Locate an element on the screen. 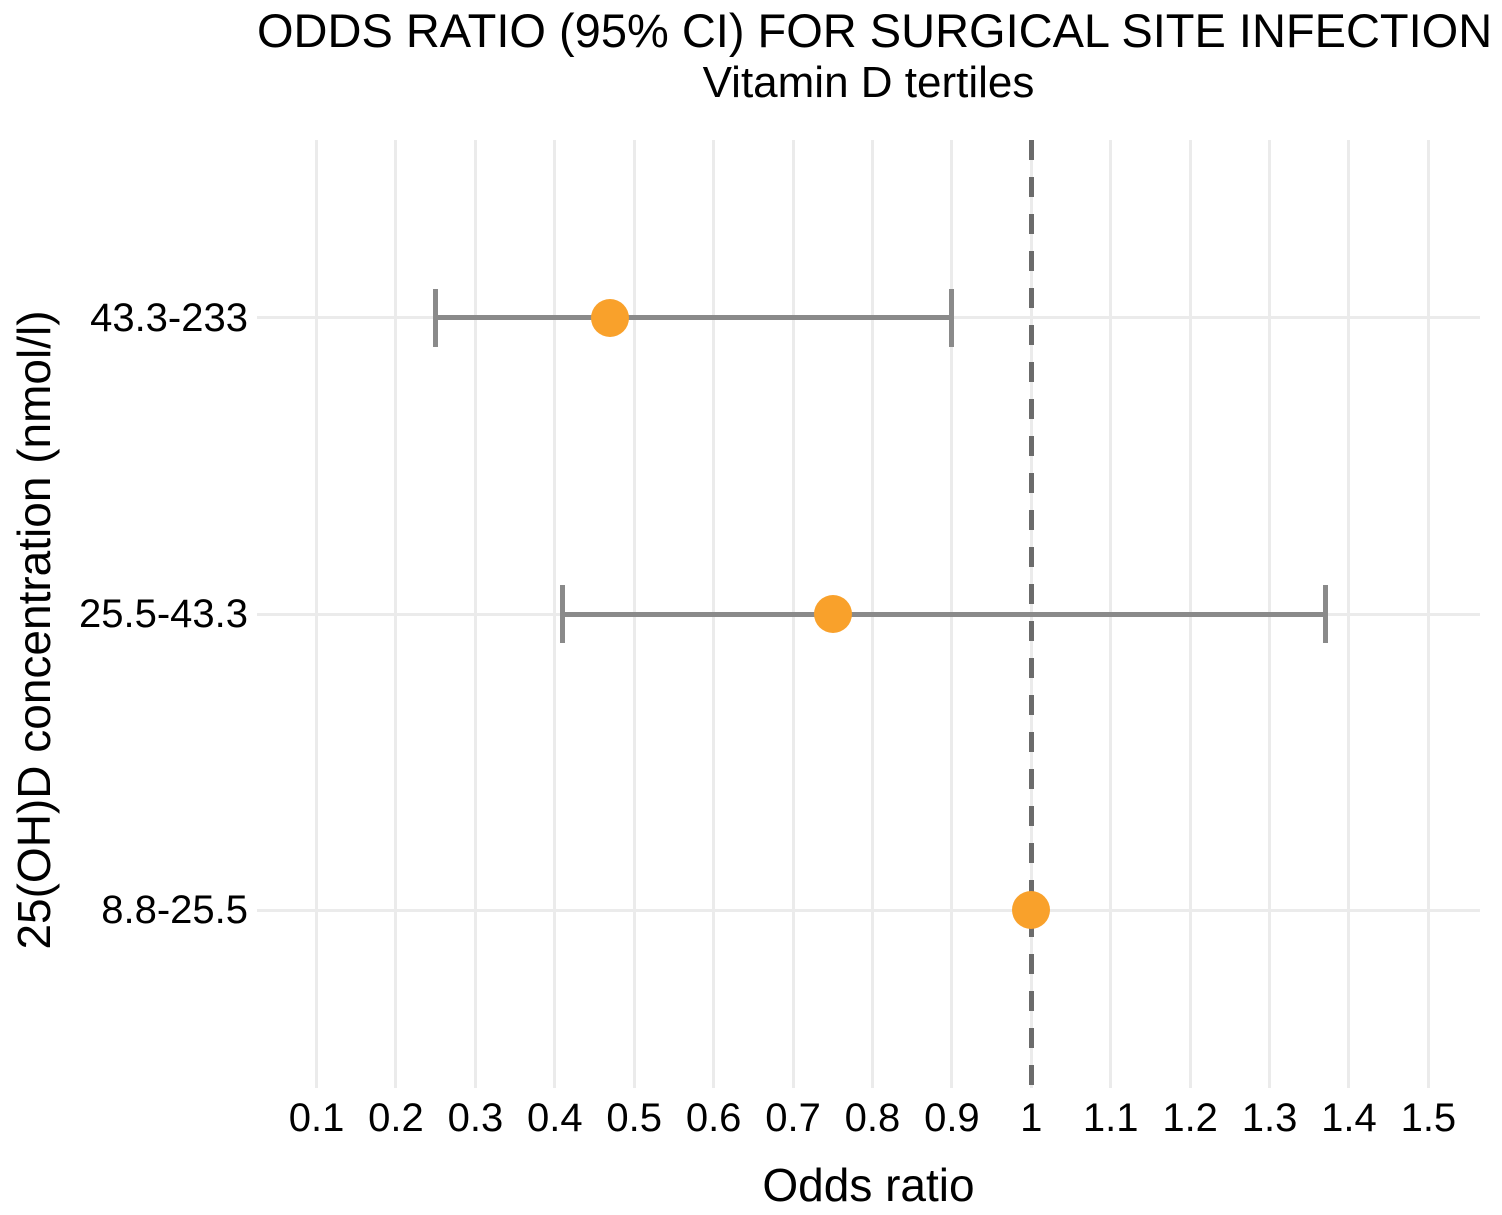  x-tick-label: 1.2 is located at coordinates (1190, 1118).